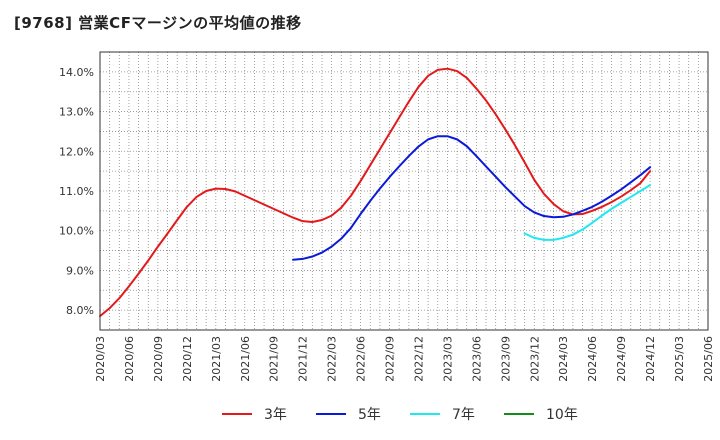 This screenshot has height=440, width=720. Describe the element at coordinates (332, 359) in the screenshot. I see `x-tick-label: 2022/03` at that location.